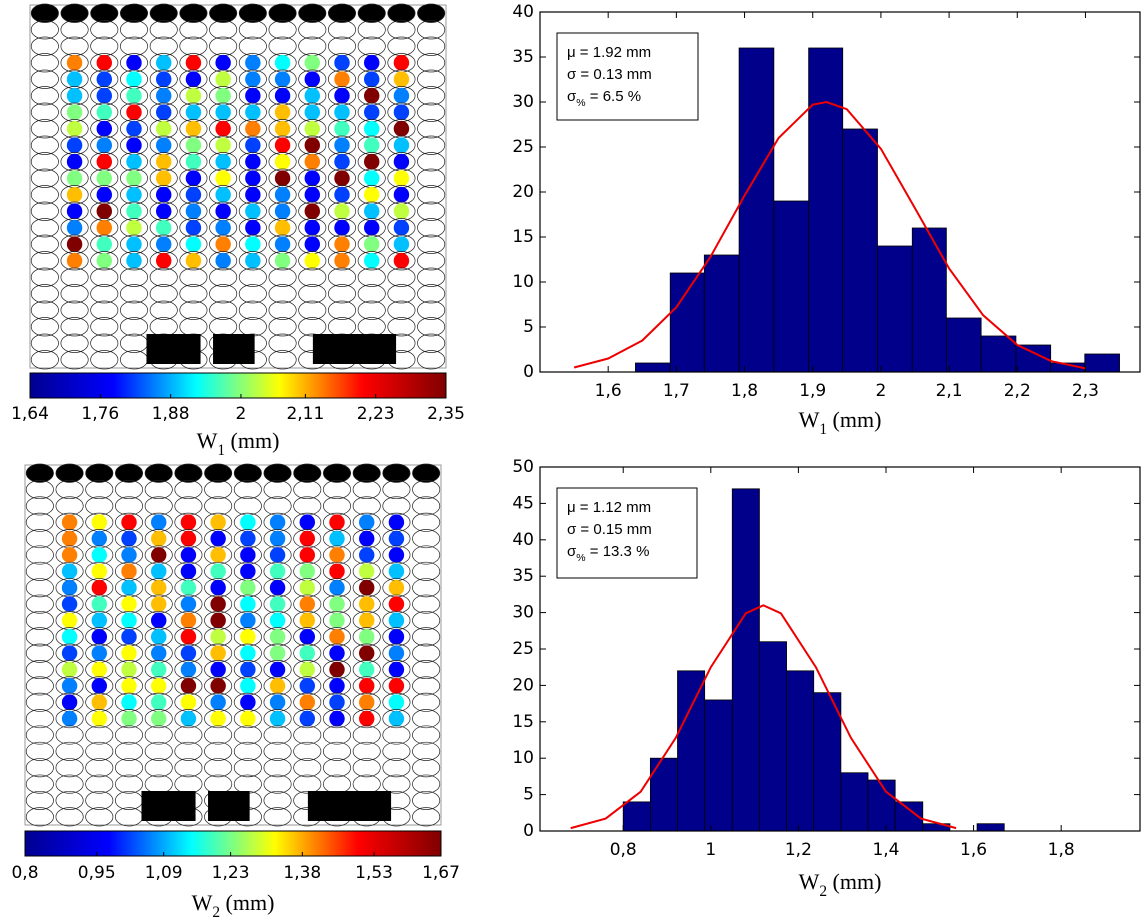 The width and height of the screenshot is (1146, 924). Describe the element at coordinates (1061, 850) in the screenshot. I see `x-tick-label: 1,8` at that location.